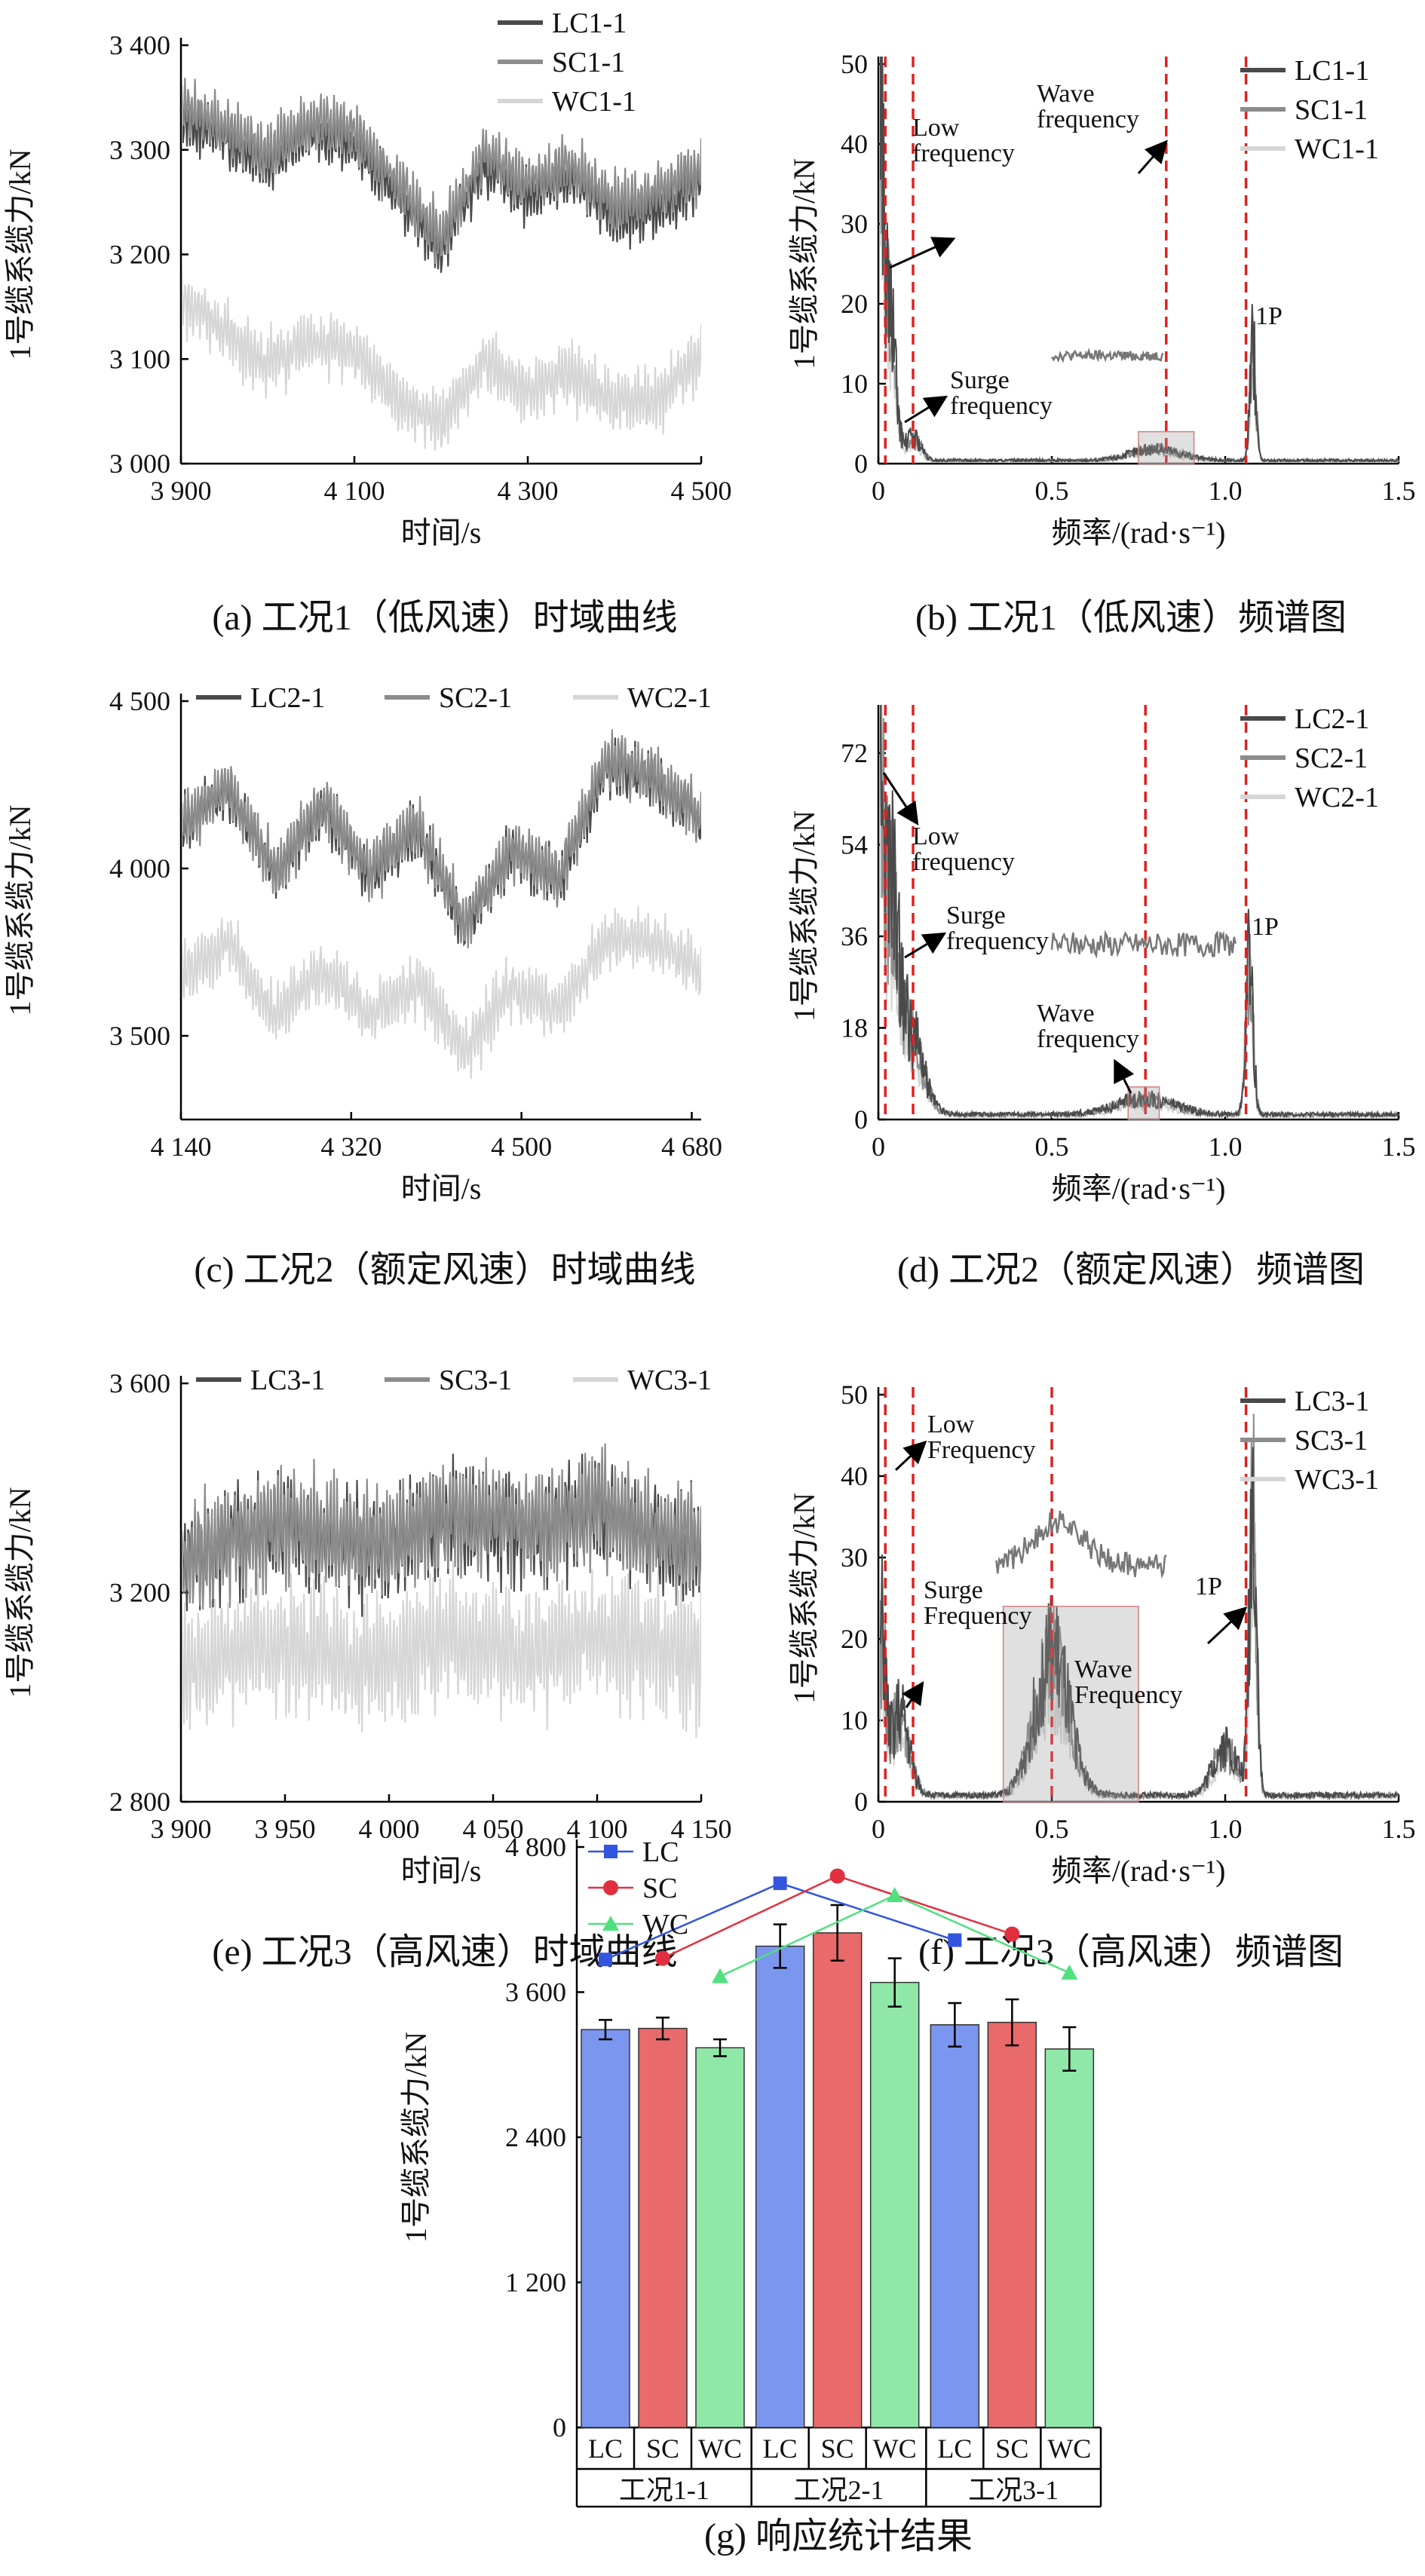 This screenshot has height=2576, width=1425. What do you see at coordinates (535, 2137) in the screenshot?
I see `y-tick-label: 2 400` at bounding box center [535, 2137].